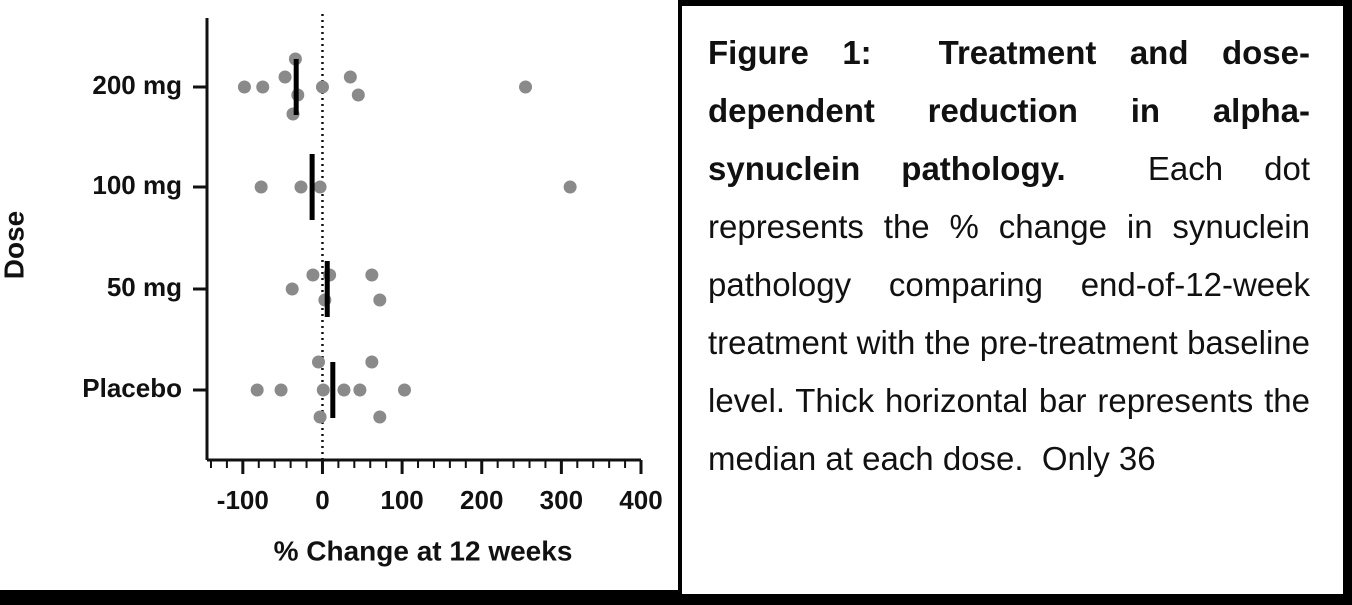 The image size is (1352, 605). I want to click on x-tick-label: 0, so click(322, 500).